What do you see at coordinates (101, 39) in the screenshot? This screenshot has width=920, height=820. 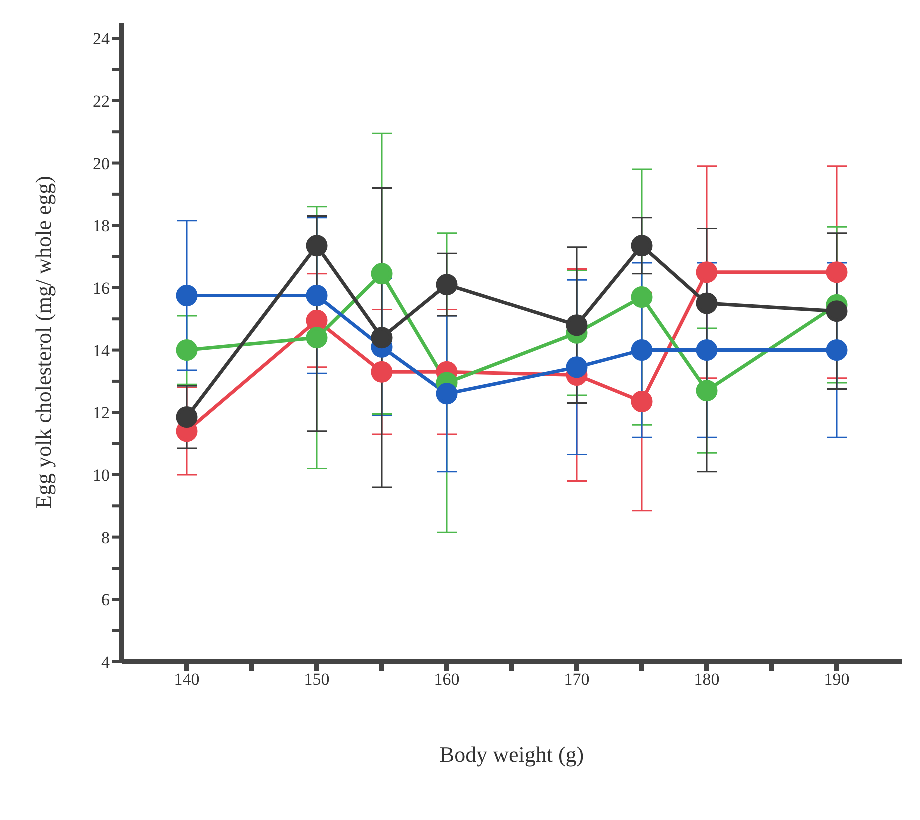 I see `y-tick-label: 24` at bounding box center [101, 39].